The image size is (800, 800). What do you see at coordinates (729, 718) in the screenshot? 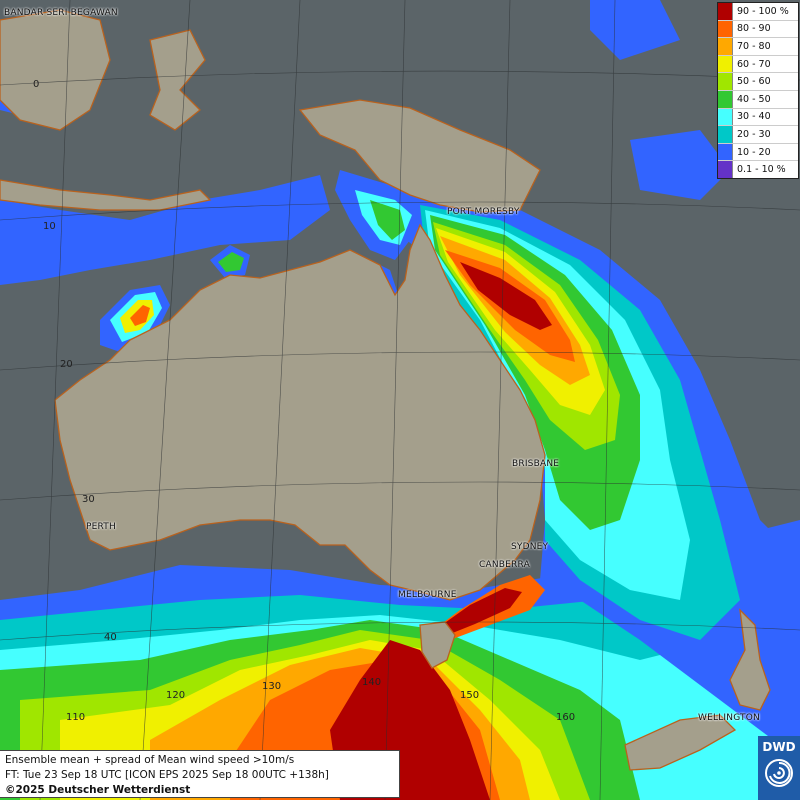
I see `label-wellington: WELLINGTON` at bounding box center [729, 718].